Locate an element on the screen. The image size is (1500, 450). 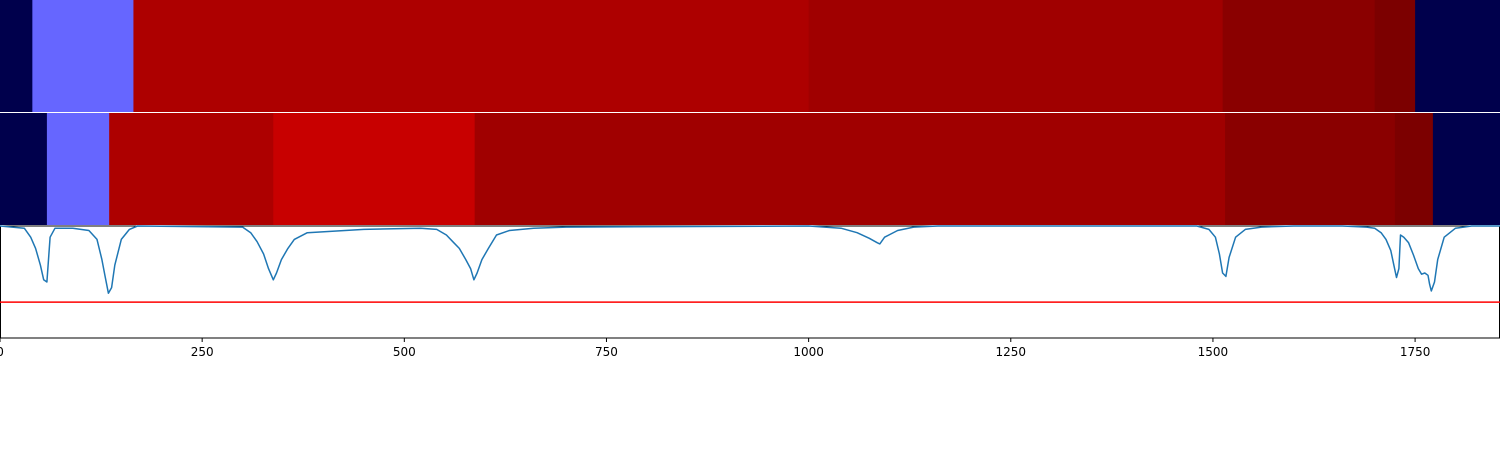
x-tick-label: 0 is located at coordinates (2, 352).